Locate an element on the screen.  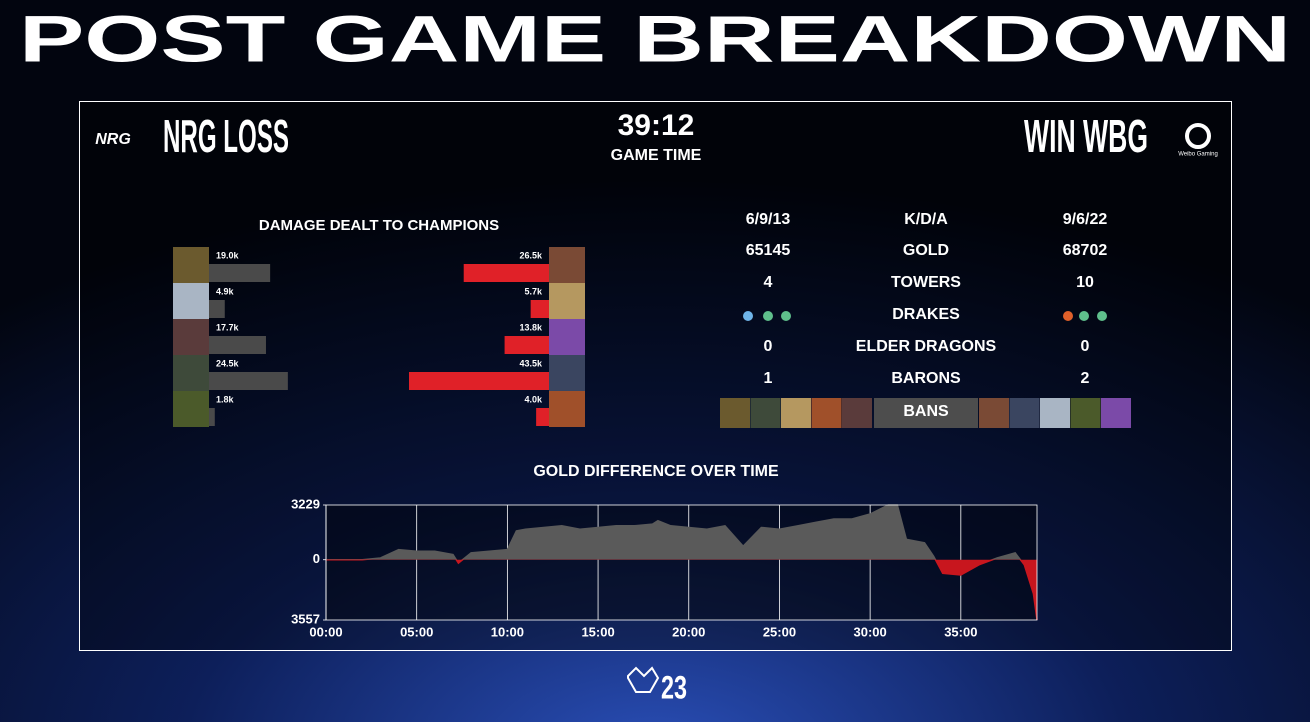
bar-value-label: 4.9k is located at coordinates (225, 291).